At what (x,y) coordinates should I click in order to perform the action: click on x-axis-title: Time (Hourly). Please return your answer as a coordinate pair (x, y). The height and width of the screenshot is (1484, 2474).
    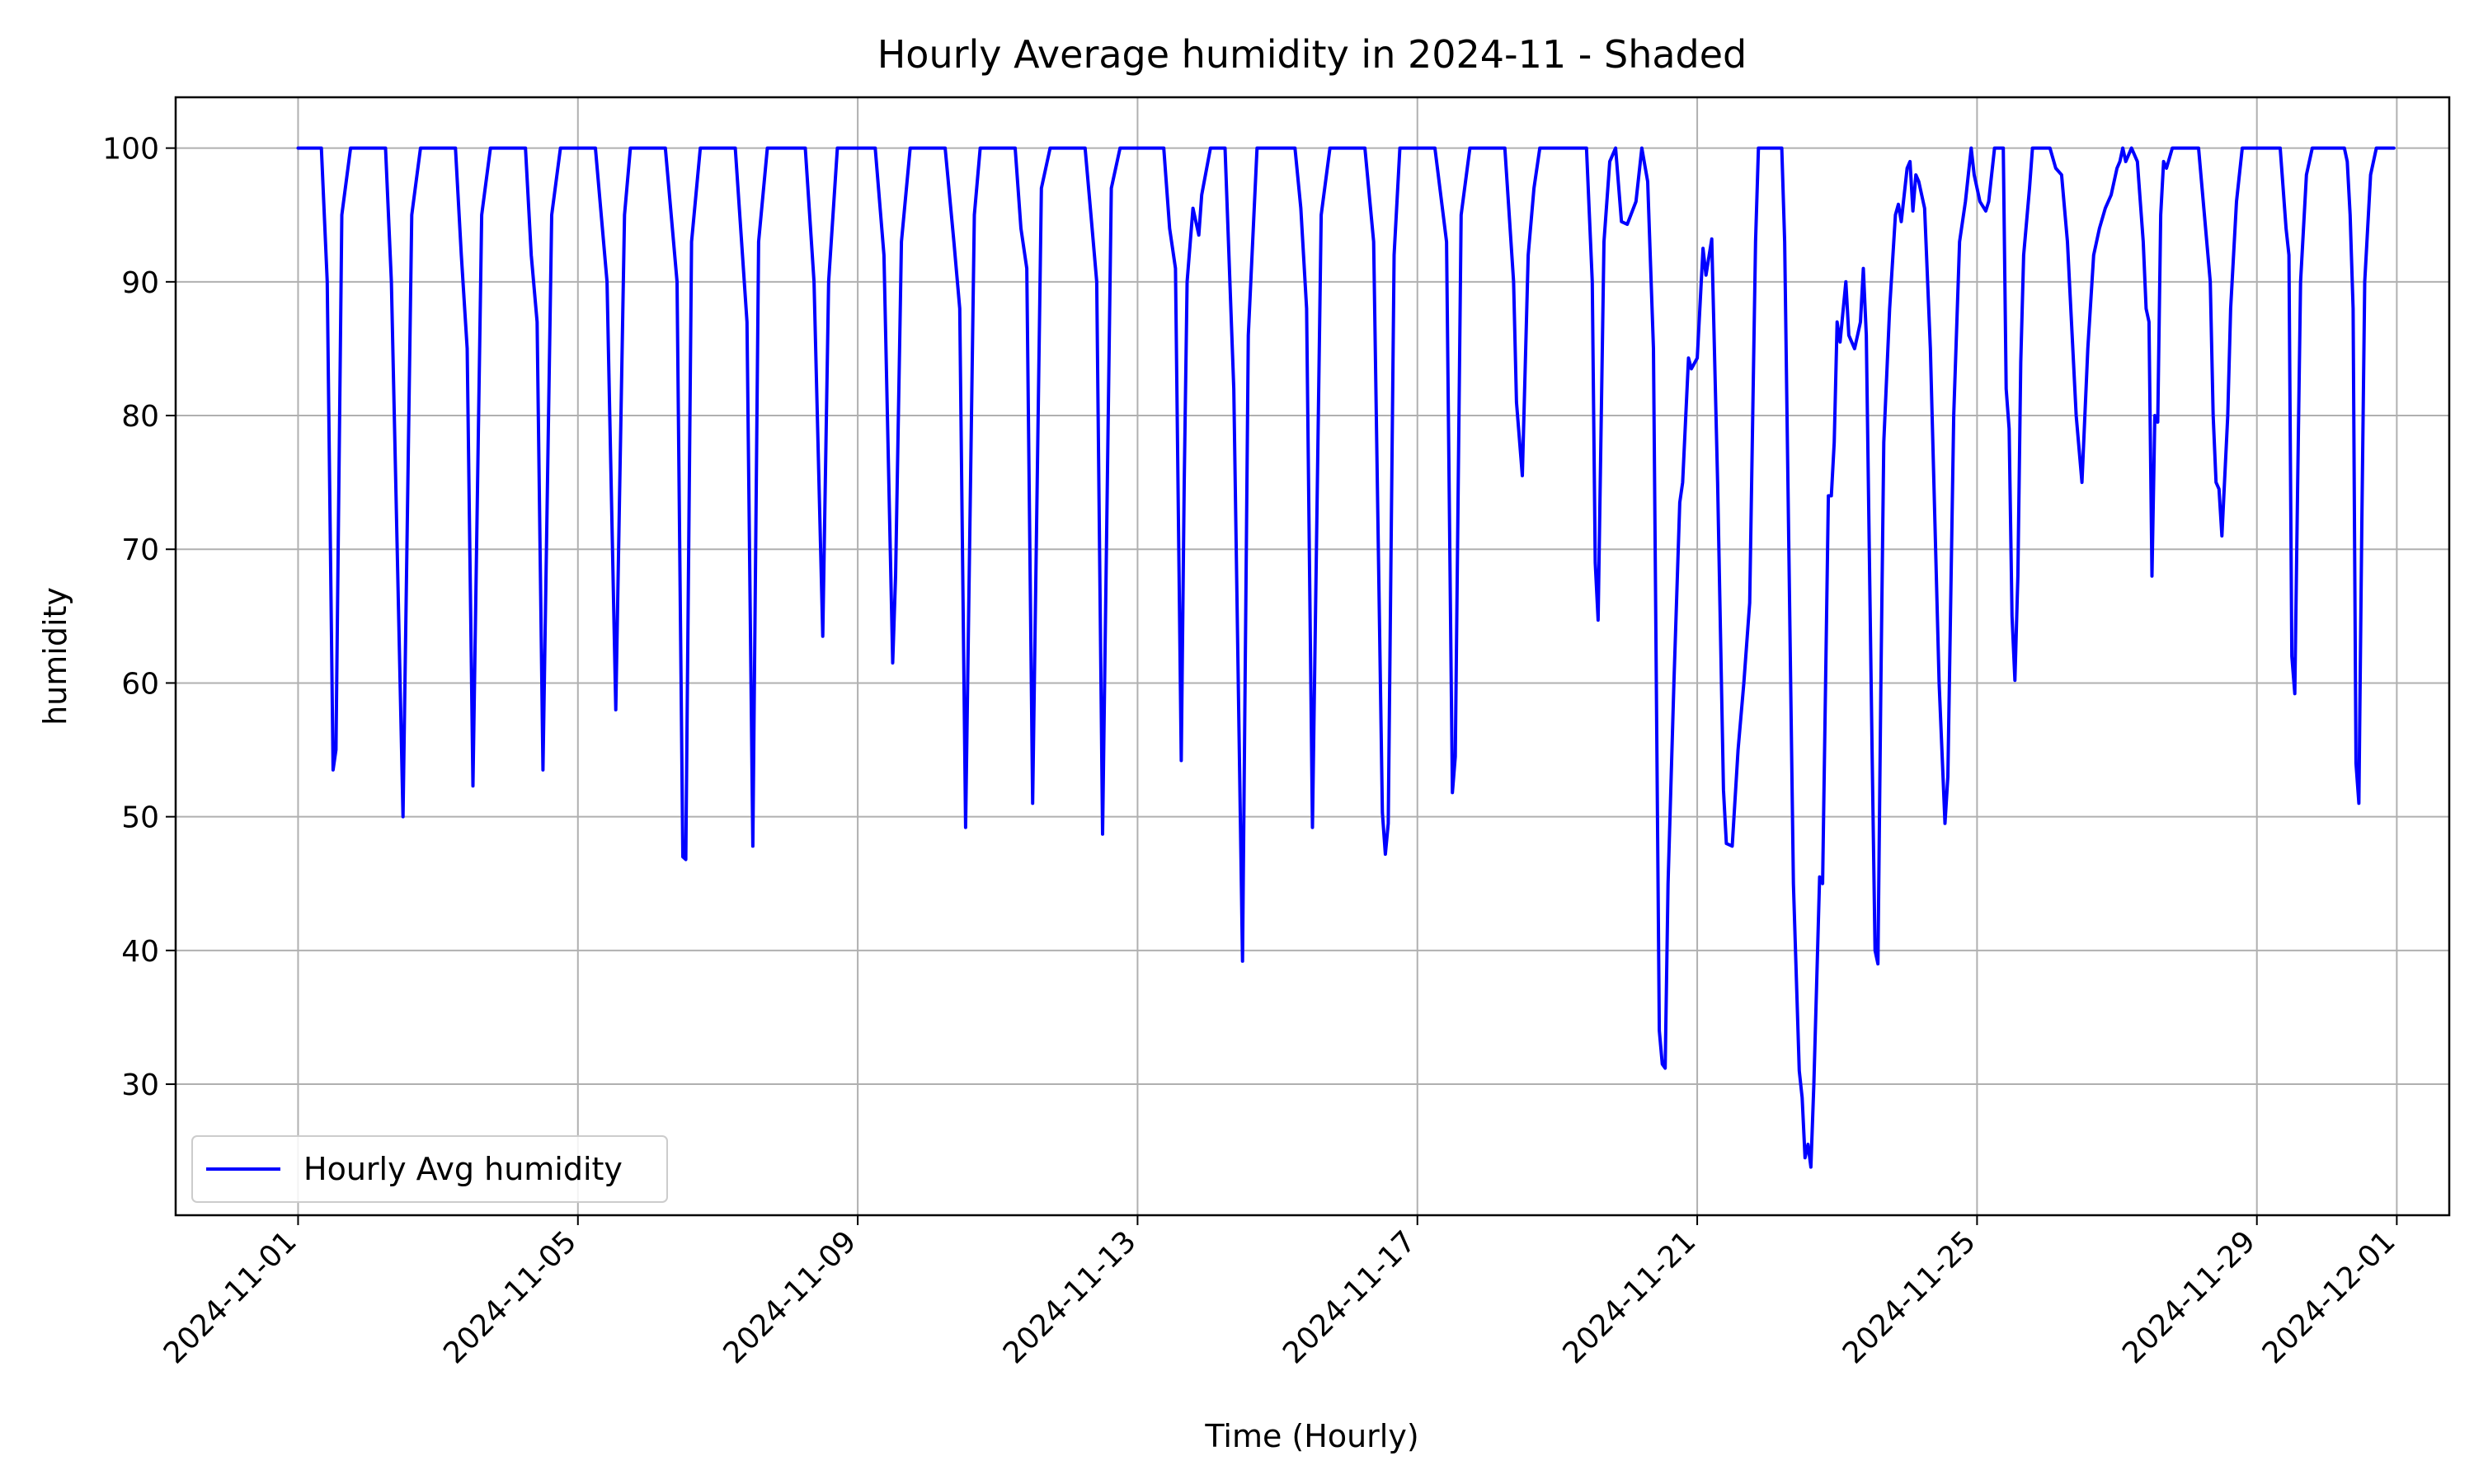
    Looking at the image, I should click on (1311, 1436).